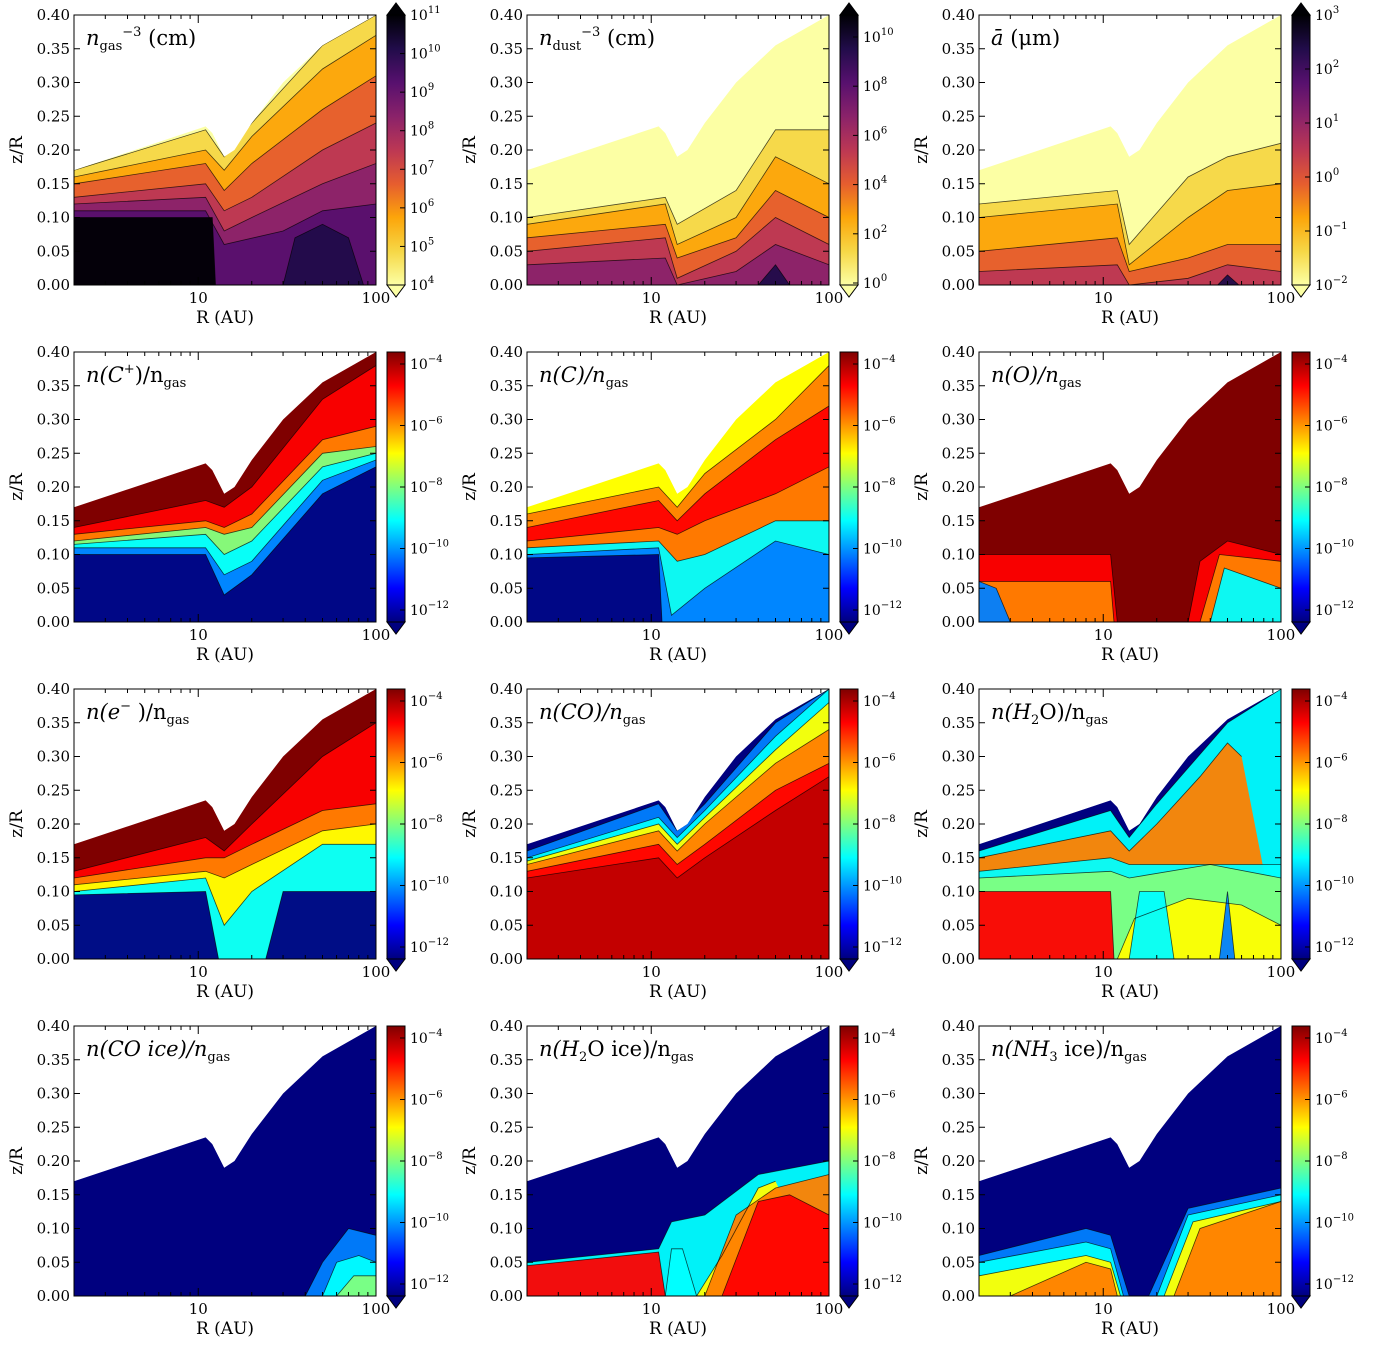 The height and width of the screenshot is (1350, 1381). I want to click on colorbar-tick-label: 10¹⁰, so click(878, 36).